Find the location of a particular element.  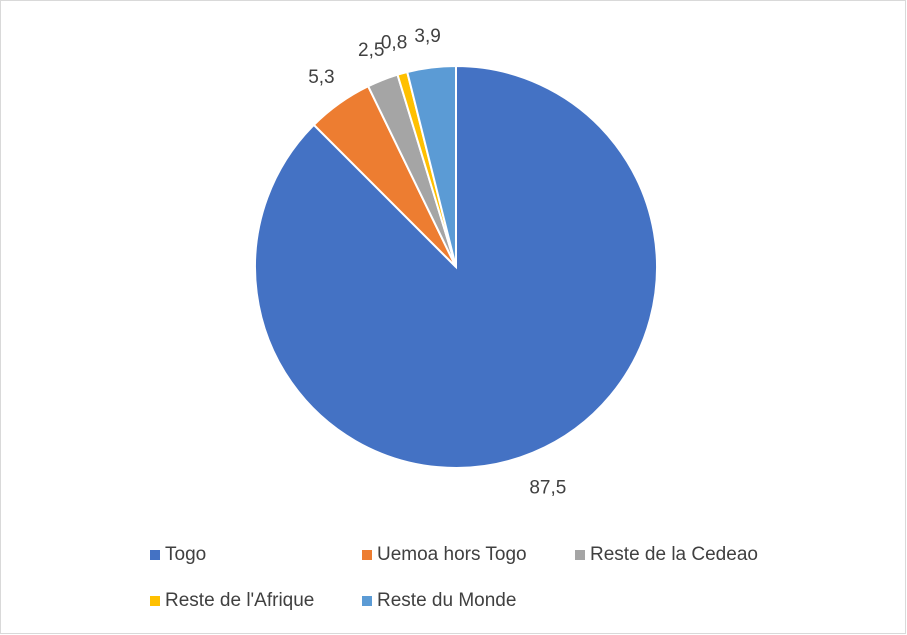

legend-label: Togo is located at coordinates (185, 554).